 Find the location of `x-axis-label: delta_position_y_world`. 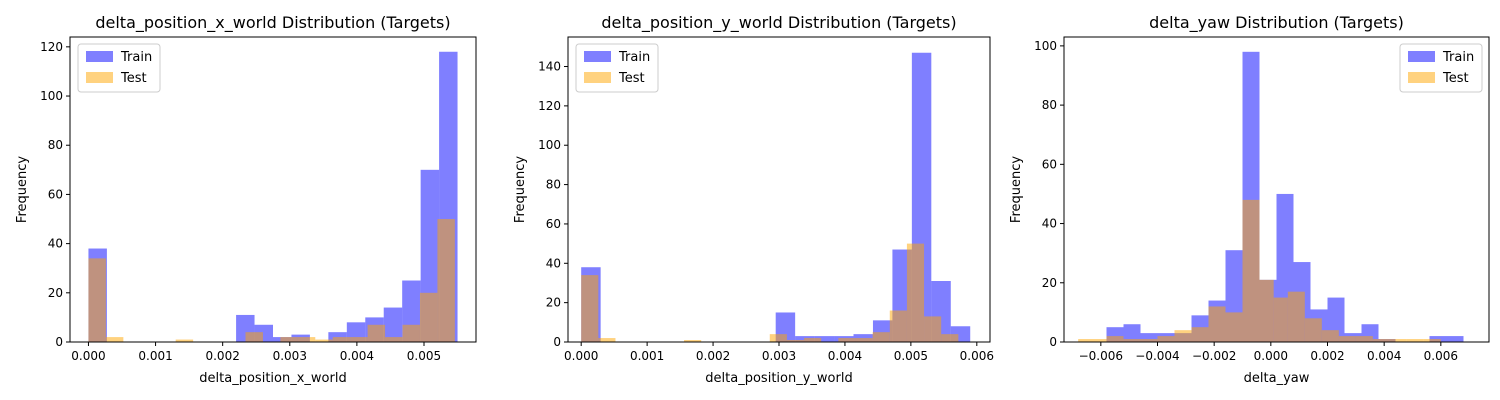

x-axis-label: delta_position_y_world is located at coordinates (778, 378).